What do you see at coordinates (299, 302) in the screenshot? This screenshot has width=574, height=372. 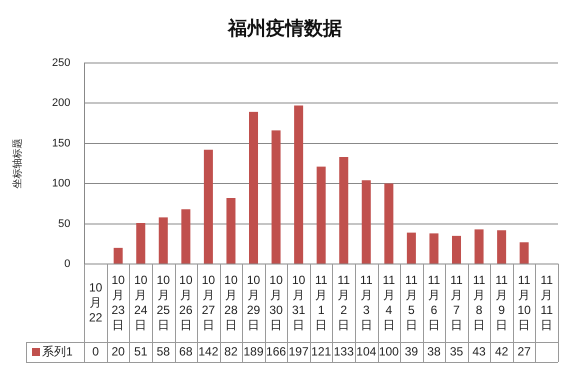 I see `x-tick-label: 10月31日` at bounding box center [299, 302].